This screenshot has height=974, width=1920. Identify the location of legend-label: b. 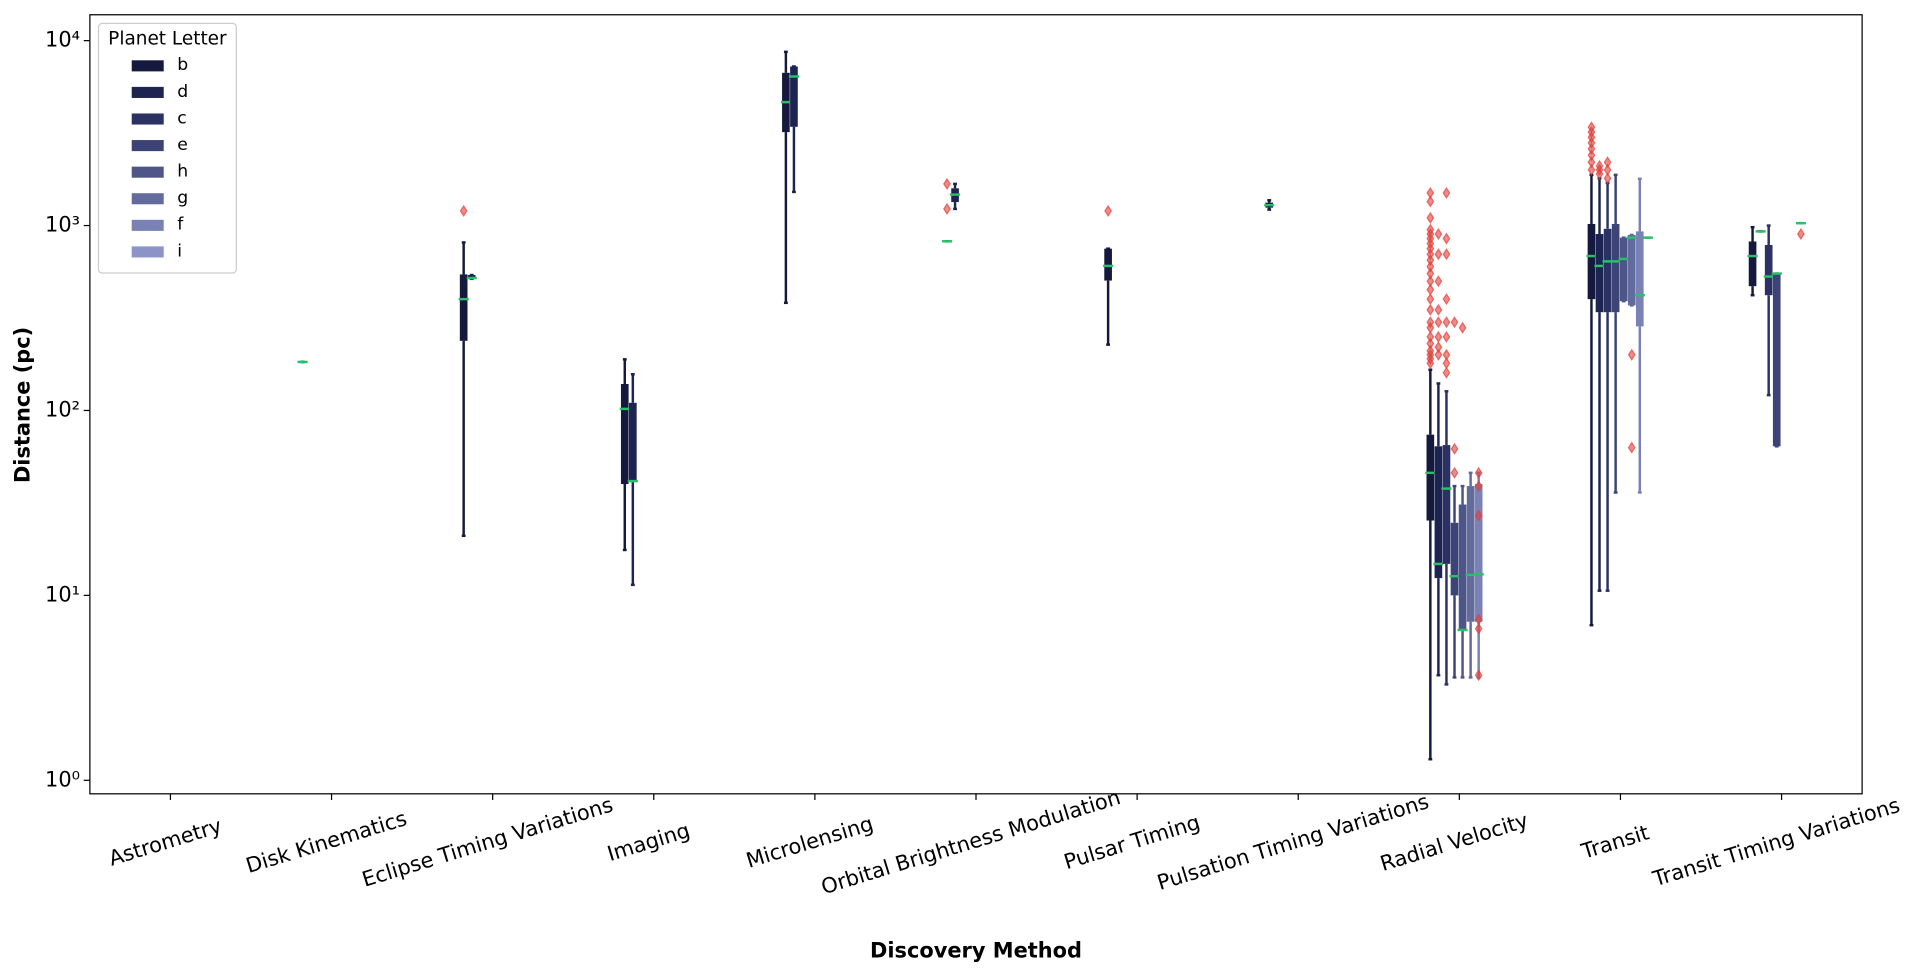
(182, 65).